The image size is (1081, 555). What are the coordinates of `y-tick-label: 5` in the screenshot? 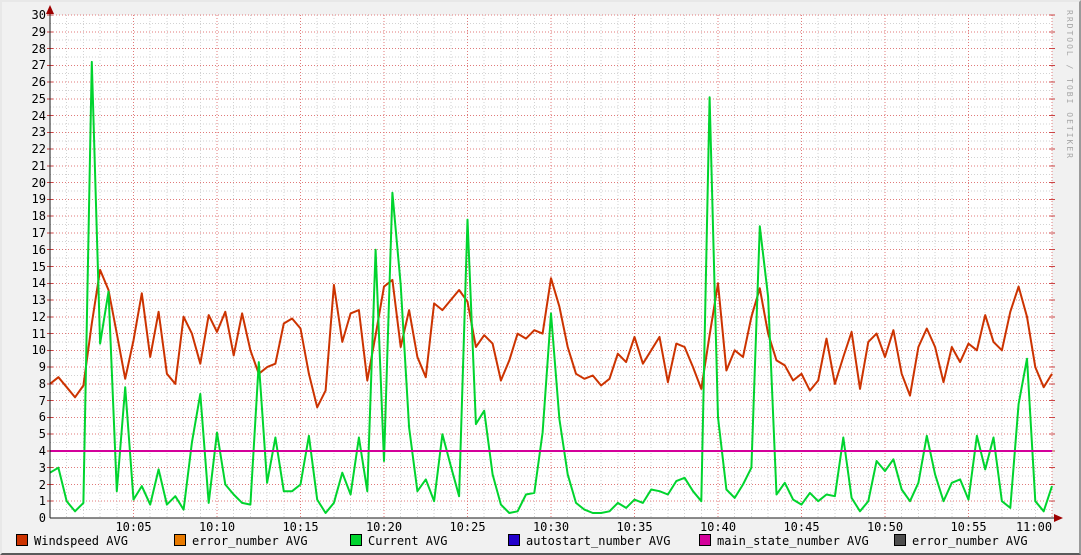 It's located at (42, 434).